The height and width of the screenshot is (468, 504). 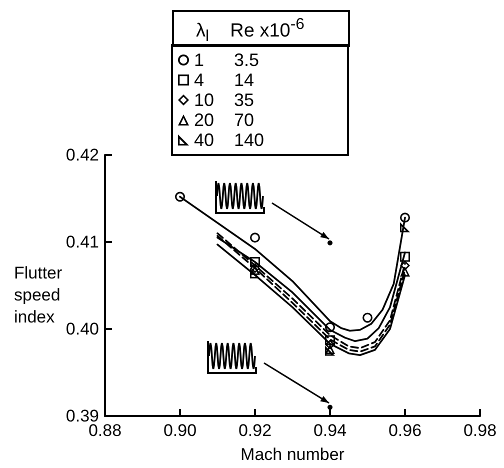 What do you see at coordinates (82, 329) in the screenshot?
I see `y-tick-label: 0.40` at bounding box center [82, 329].